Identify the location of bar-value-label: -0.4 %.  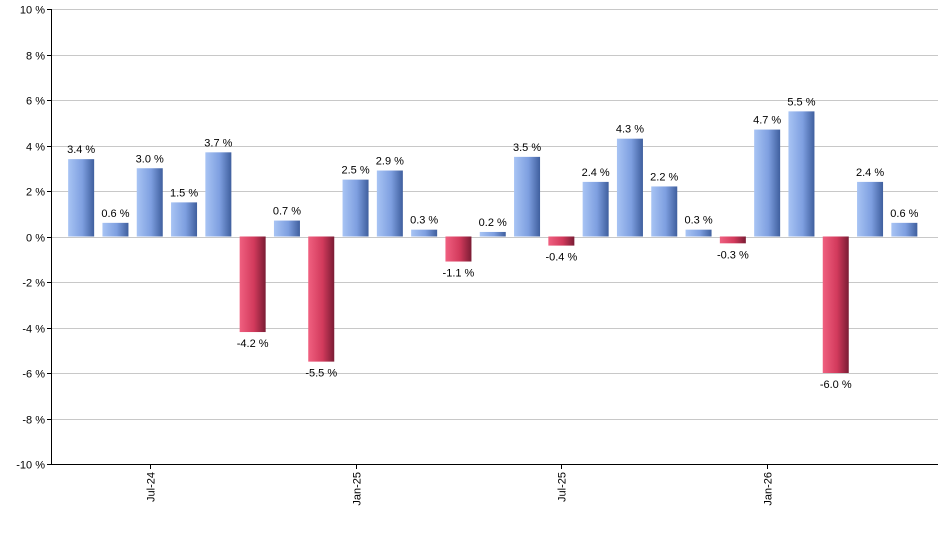
(561, 258).